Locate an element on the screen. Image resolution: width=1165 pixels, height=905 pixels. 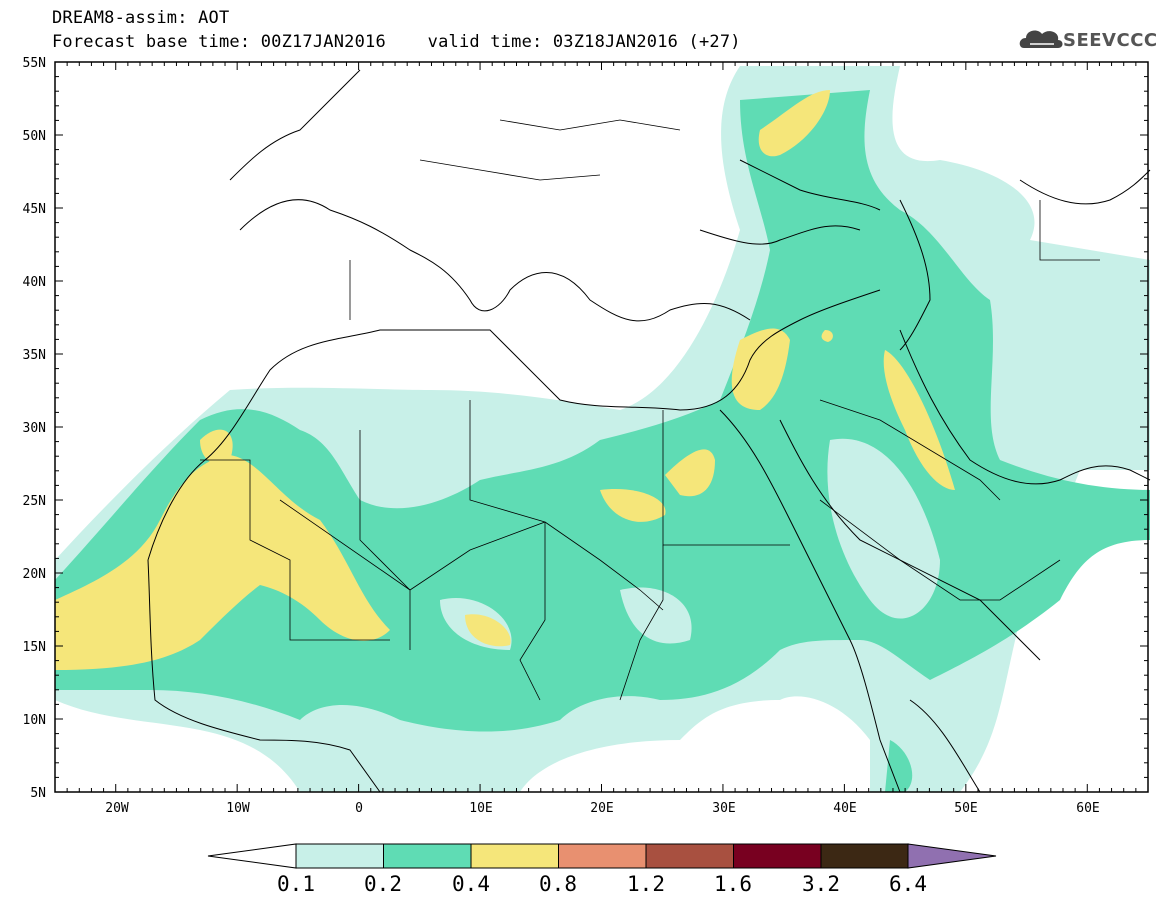
colorbar-label: 1.6 is located at coordinates (733, 884).